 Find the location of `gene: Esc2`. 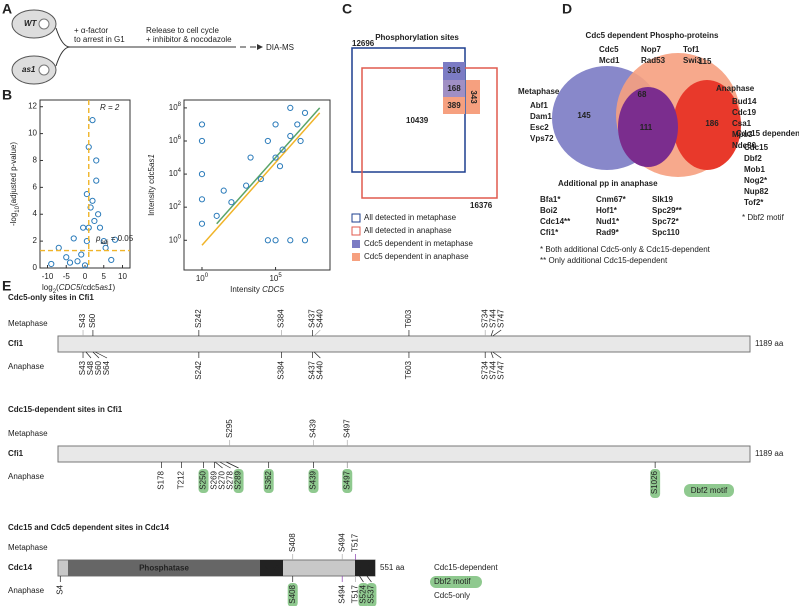

gene: Esc2 is located at coordinates (539, 127).